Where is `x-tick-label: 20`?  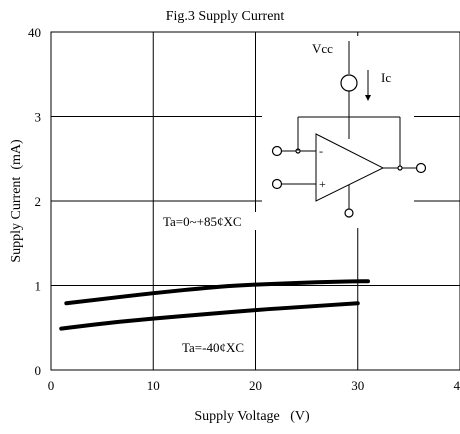
x-tick-label: 20 is located at coordinates (255, 385).